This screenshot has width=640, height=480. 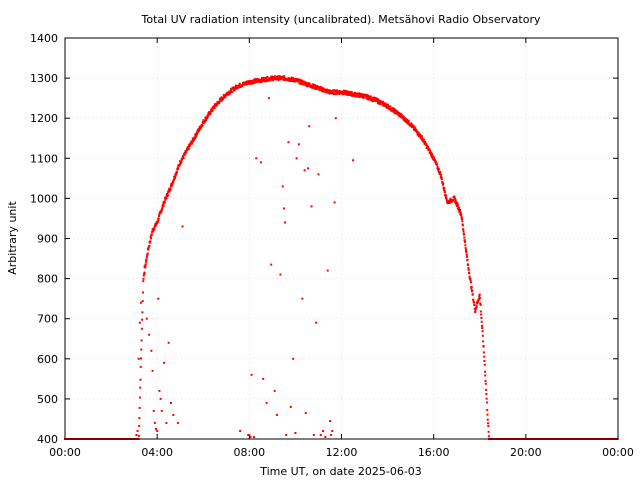 I want to click on x-tick-label: 04:00, so click(x=157, y=452).